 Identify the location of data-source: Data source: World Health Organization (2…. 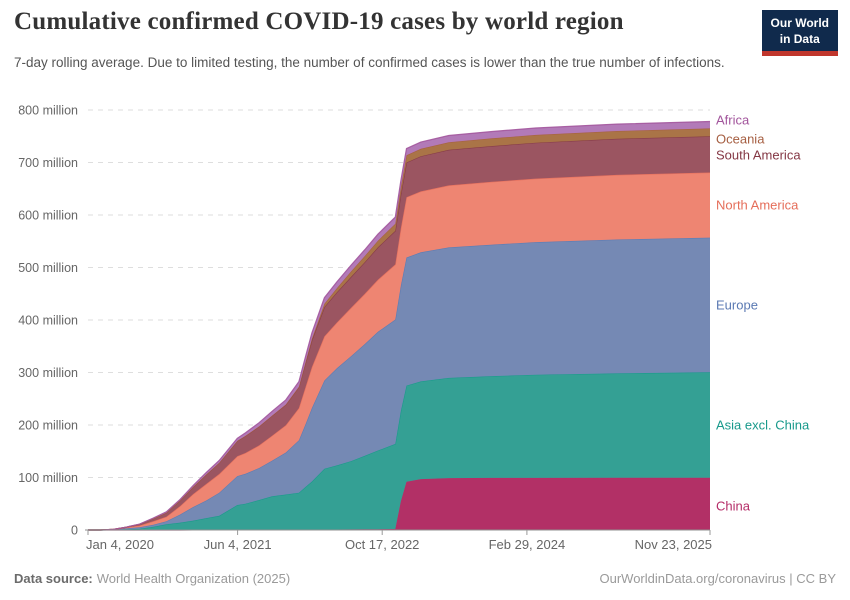
(152, 578).